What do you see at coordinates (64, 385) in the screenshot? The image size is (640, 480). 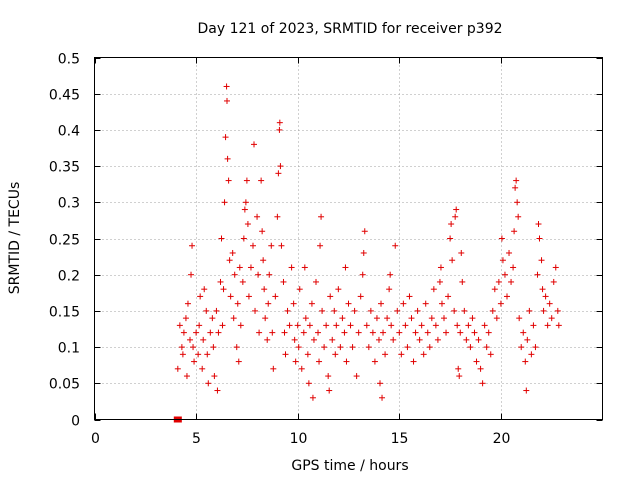 I see `y-tick-label: 0.05` at bounding box center [64, 385].